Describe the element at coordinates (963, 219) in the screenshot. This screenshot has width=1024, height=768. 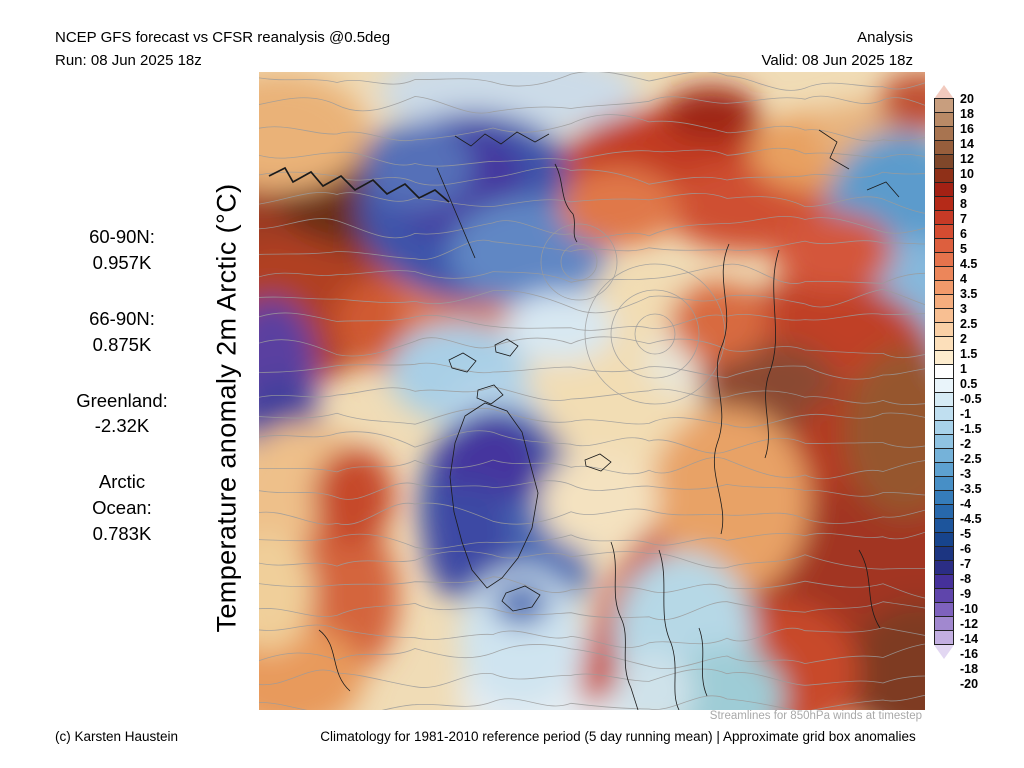
I see `colorbar-tick-label: 7` at that location.